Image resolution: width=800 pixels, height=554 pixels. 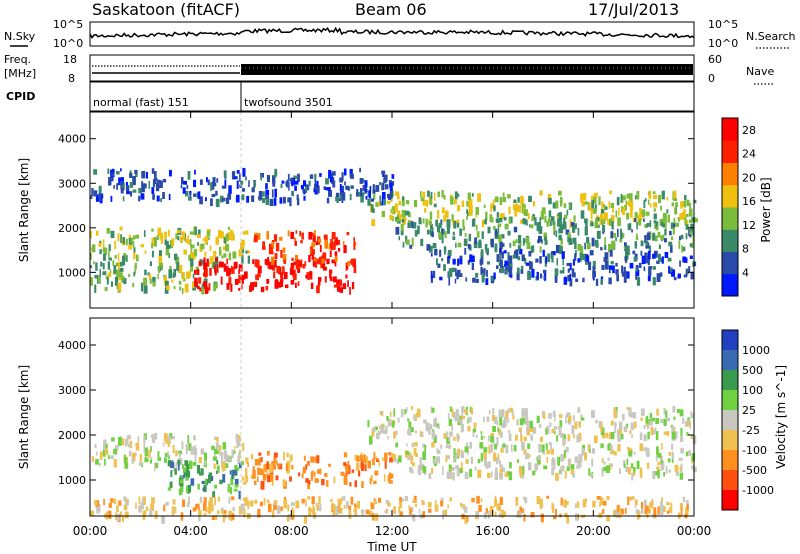 I want to click on nsky-label: N.Sky, so click(x=20, y=36).